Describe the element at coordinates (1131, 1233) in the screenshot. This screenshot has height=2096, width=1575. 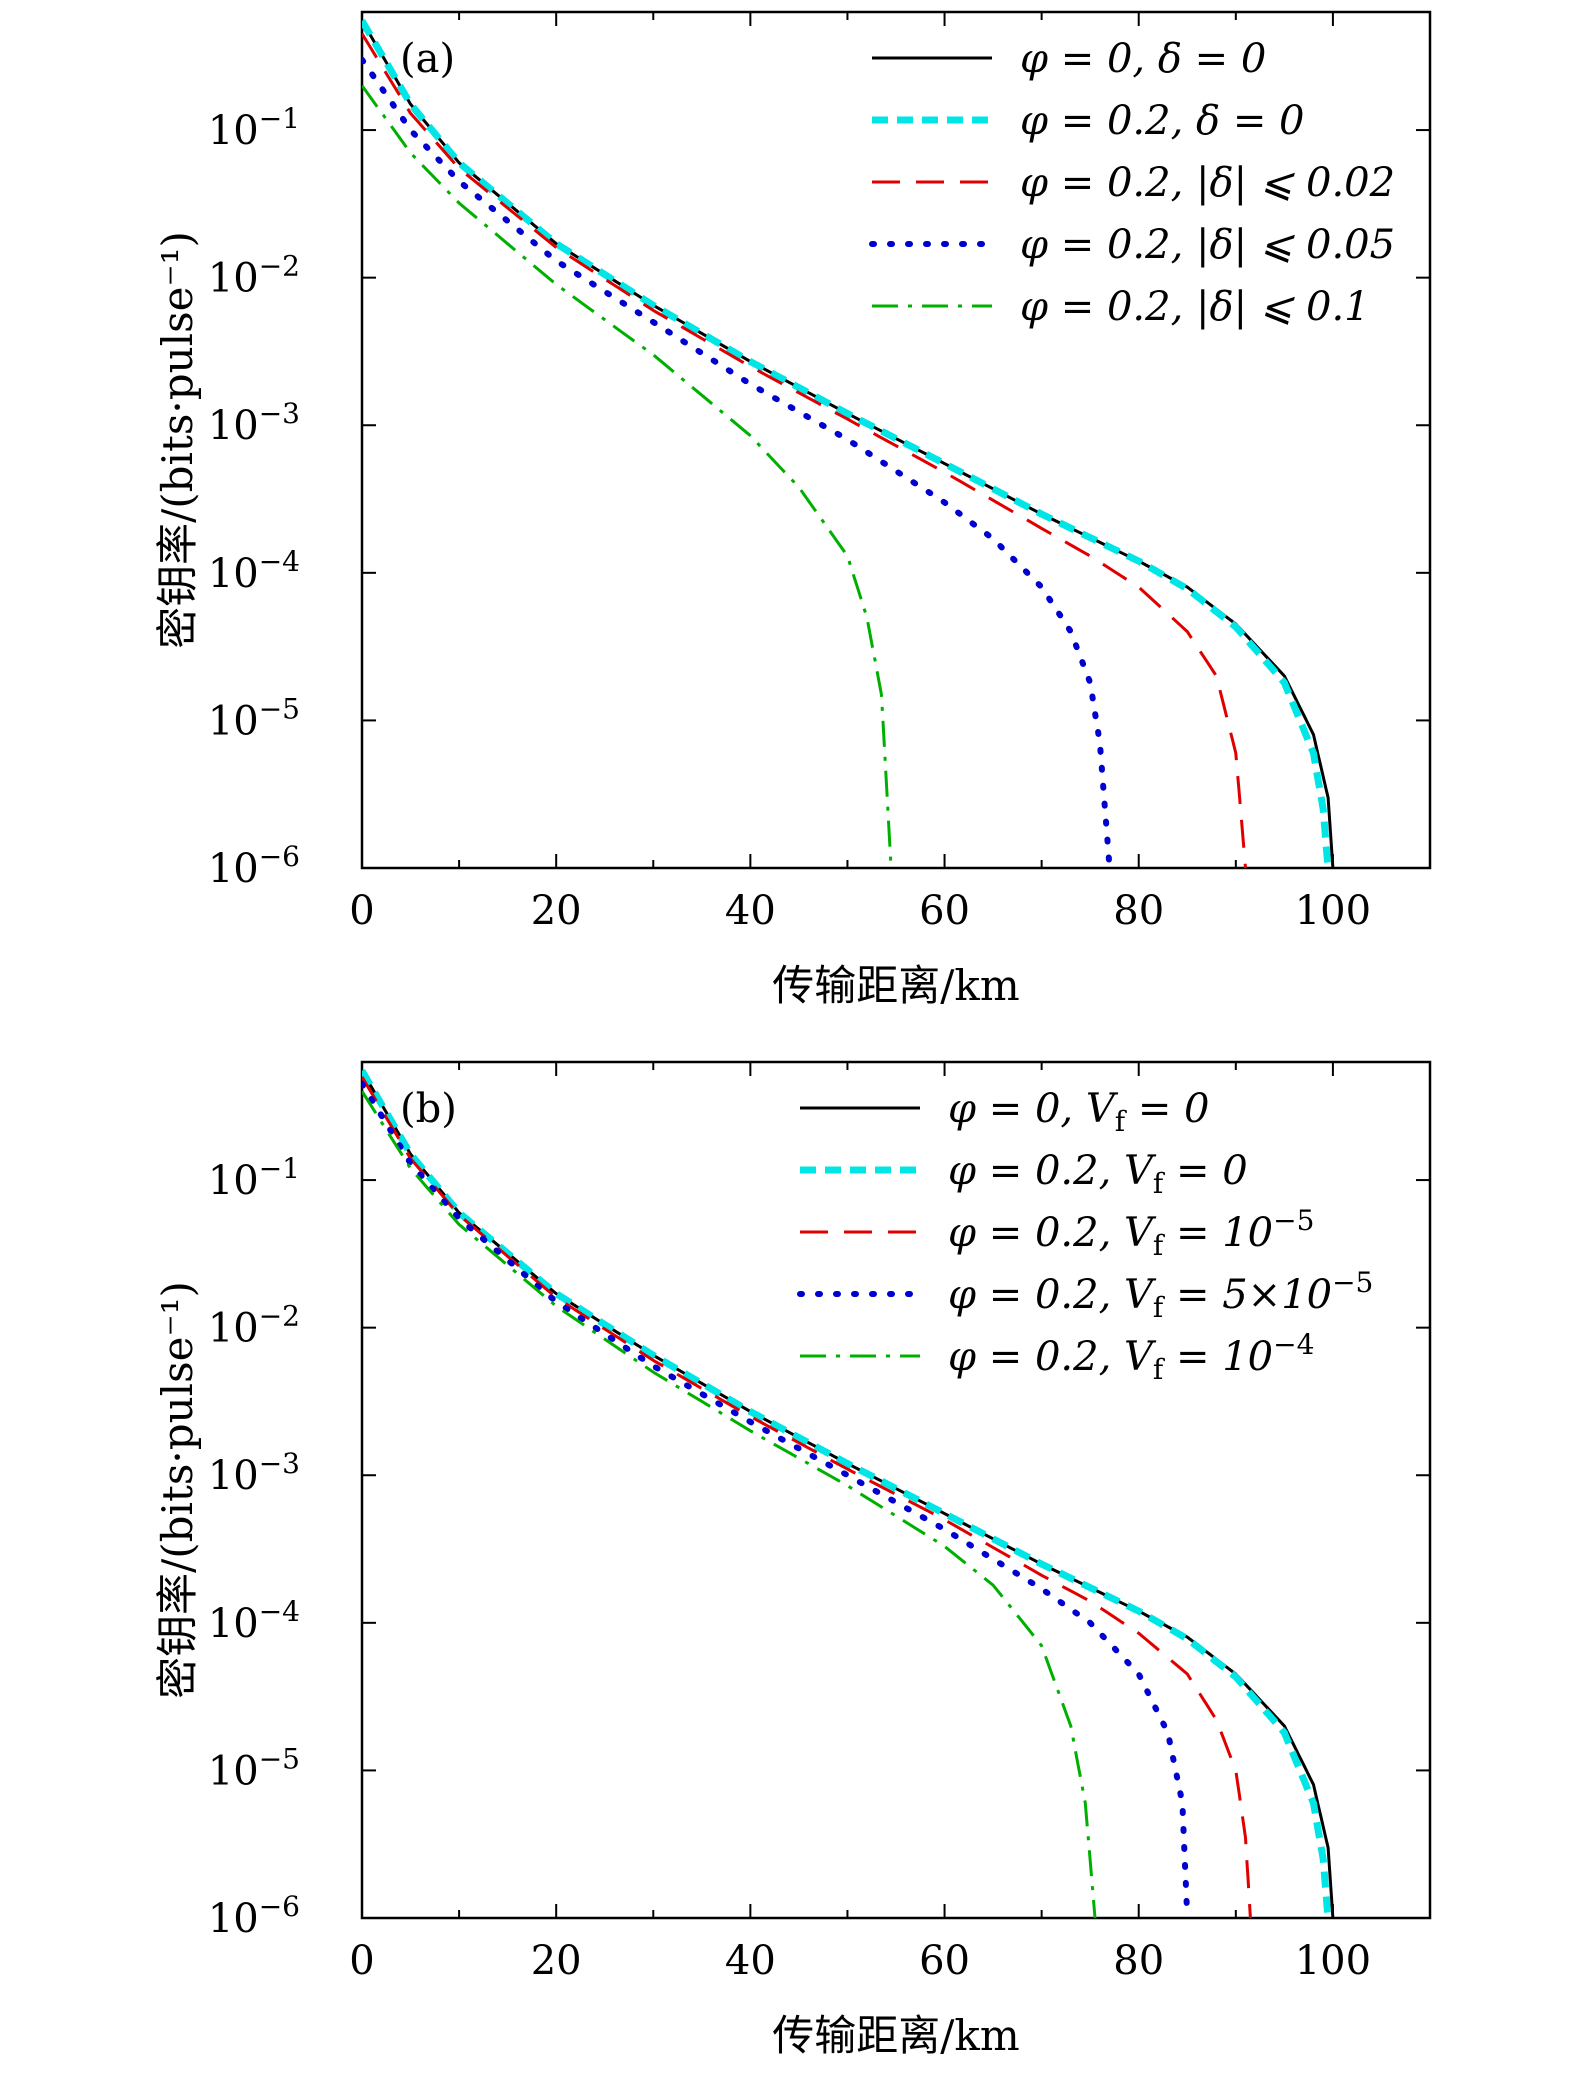
I see `legend-label: φ = 0.2, Vf = 10−5` at that location.